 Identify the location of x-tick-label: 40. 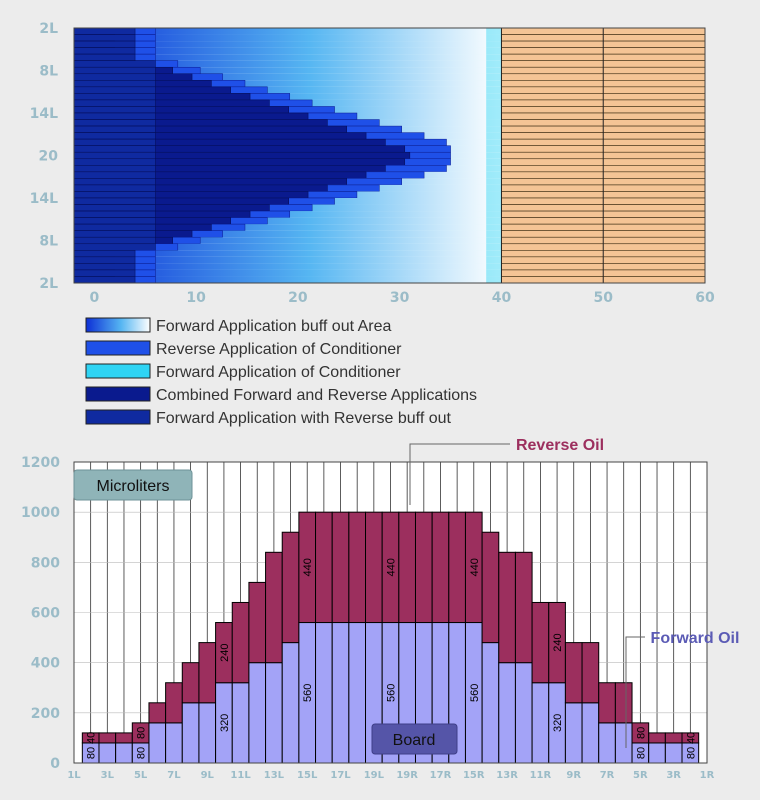
(502, 298).